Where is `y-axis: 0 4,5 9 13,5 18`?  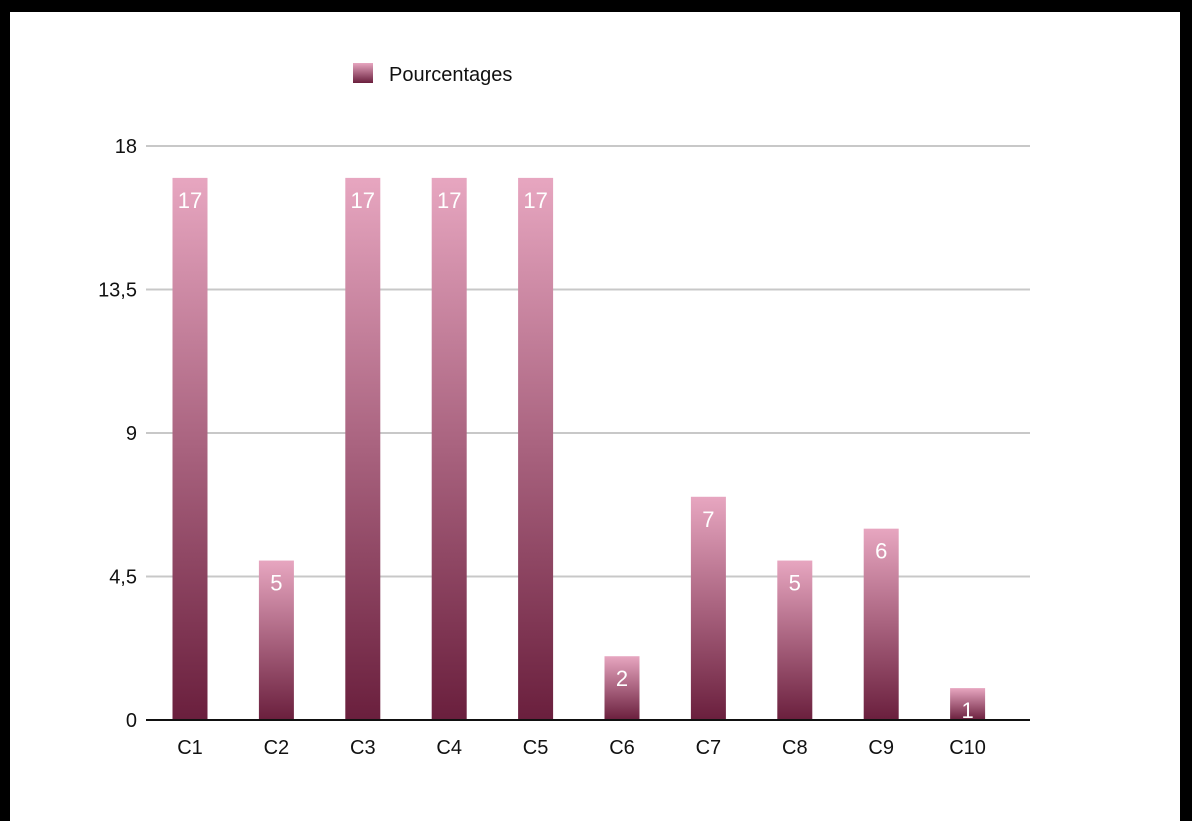 y-axis: 0 4,5 9 13,5 18 is located at coordinates (117, 434).